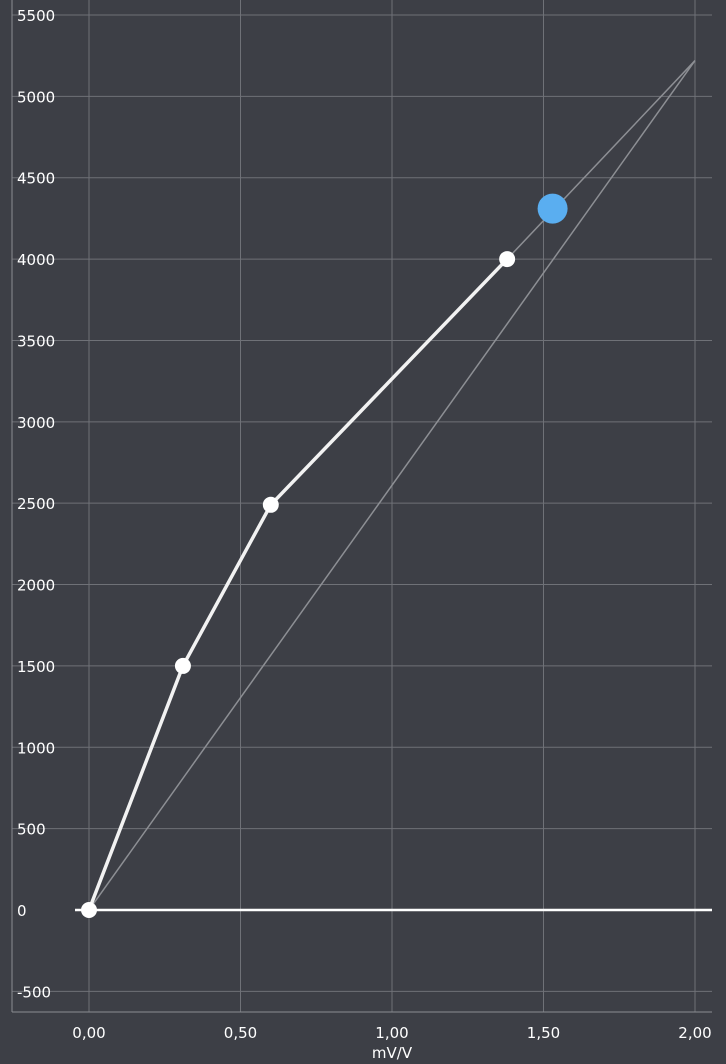  Describe the element at coordinates (88, 1033) in the screenshot. I see `x-tick-label: 0,00` at that location.